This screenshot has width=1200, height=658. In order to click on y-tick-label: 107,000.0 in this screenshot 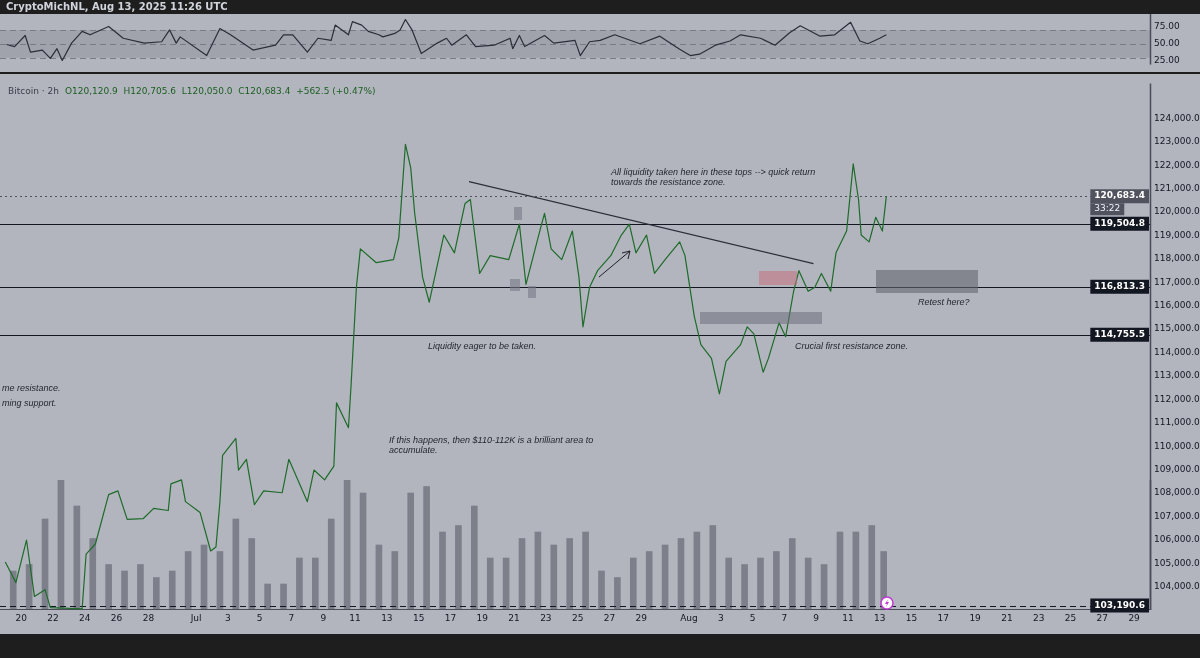, I will do `click(1177, 515)`.